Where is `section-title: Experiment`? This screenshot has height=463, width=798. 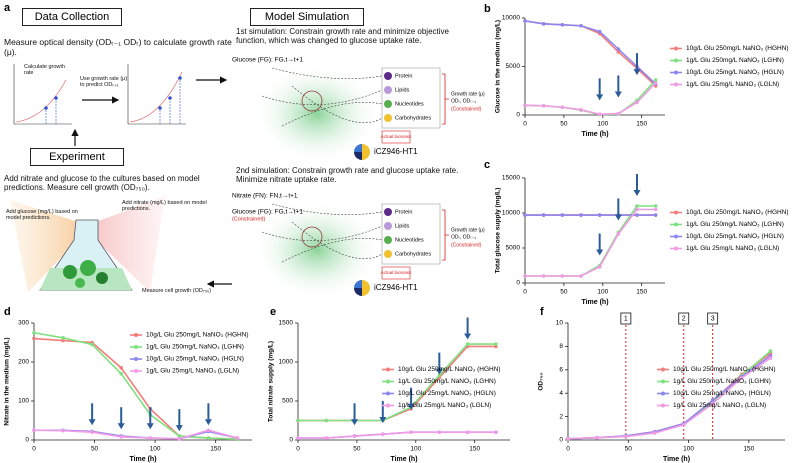 section-title: Experiment is located at coordinates (77, 157).